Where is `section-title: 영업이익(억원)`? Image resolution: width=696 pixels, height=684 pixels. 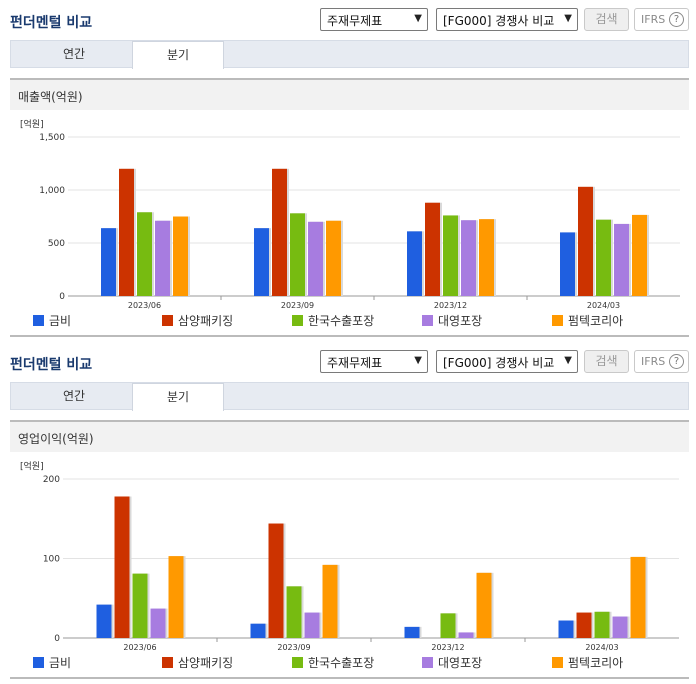
section-title: 영업이익(억원) is located at coordinates (56, 439).